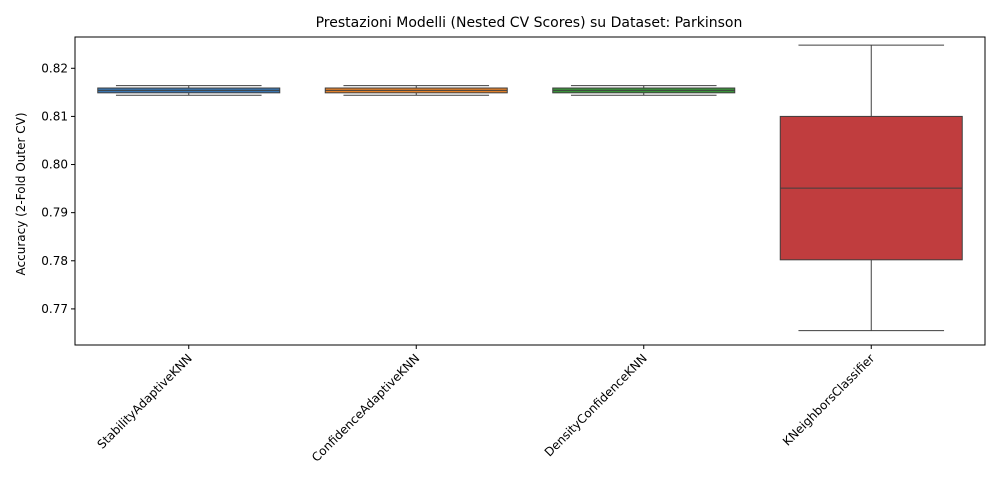  What do you see at coordinates (54, 68) in the screenshot?
I see `y-tick-label: 0.82` at bounding box center [54, 68].